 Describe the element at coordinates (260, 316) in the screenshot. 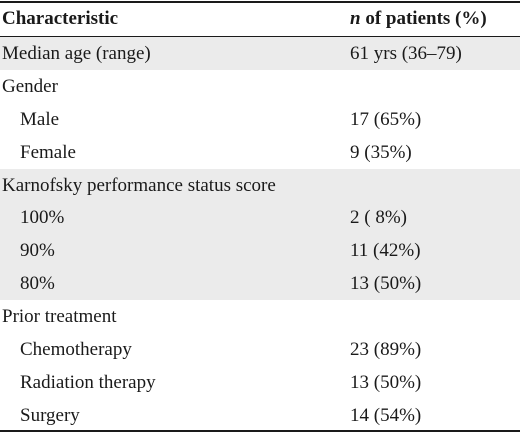

I see `table-row: Prior treatment` at that location.